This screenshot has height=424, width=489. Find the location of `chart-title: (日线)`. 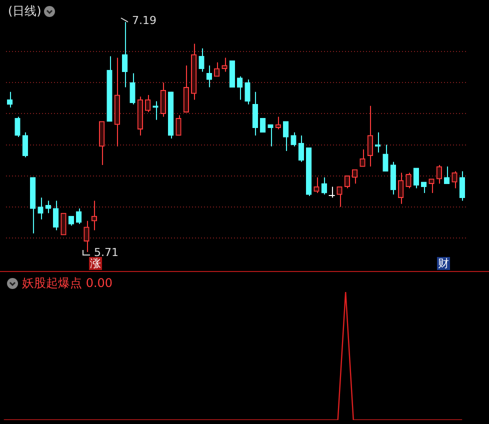

chart-title: (日线) is located at coordinates (25, 11).